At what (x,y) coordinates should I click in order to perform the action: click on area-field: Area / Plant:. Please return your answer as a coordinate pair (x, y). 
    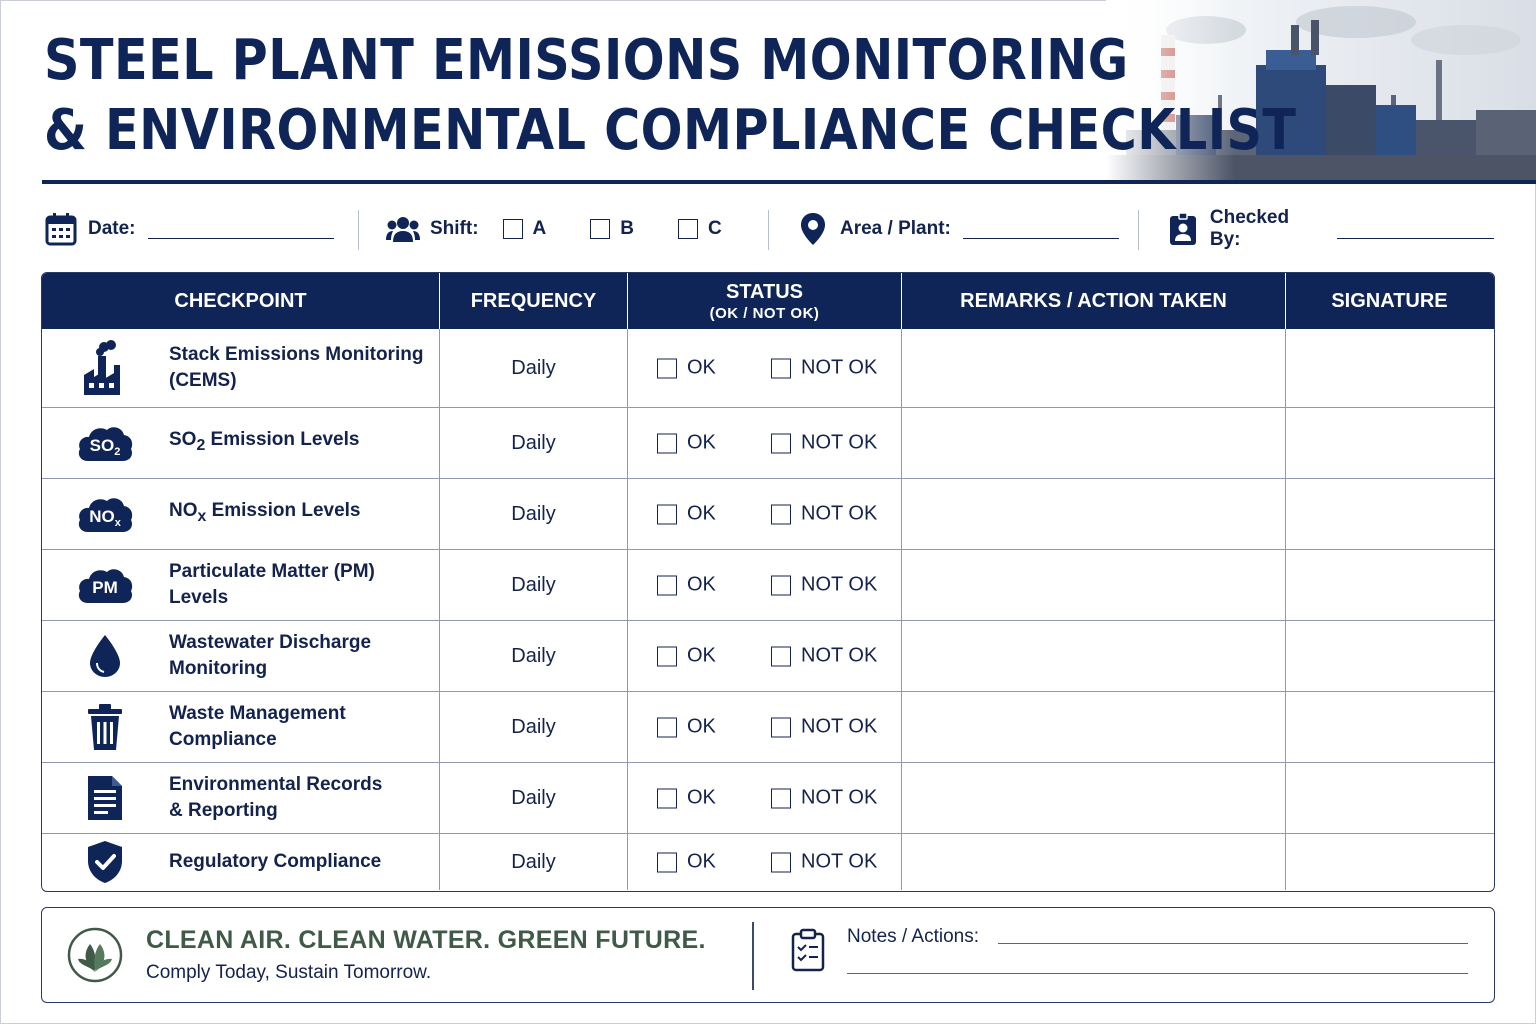
    Looking at the image, I should click on (957, 229).